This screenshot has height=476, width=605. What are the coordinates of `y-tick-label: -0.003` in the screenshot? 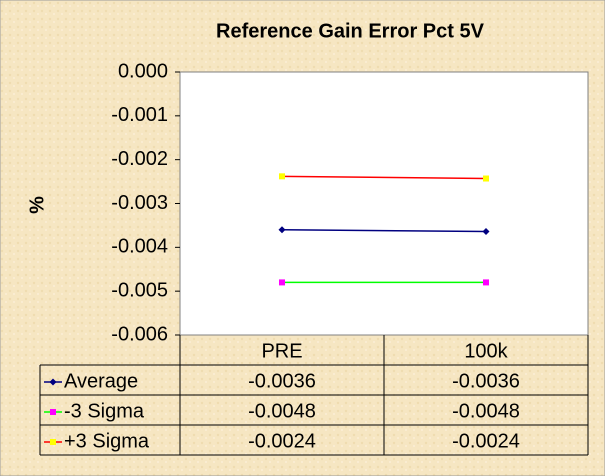 It's located at (139, 203).